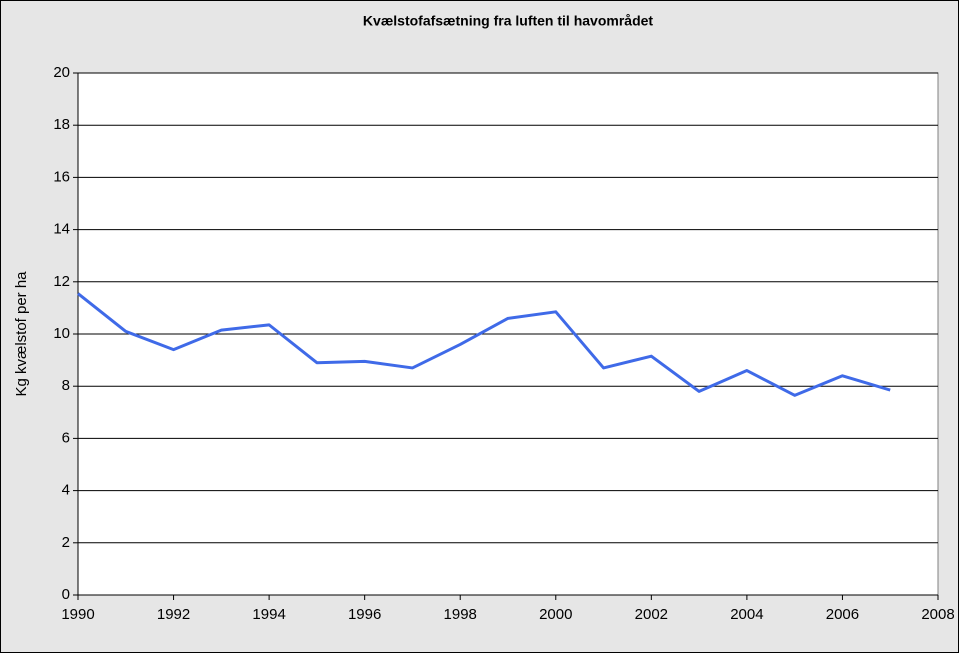  I want to click on y-tick-label: 2, so click(66, 542).